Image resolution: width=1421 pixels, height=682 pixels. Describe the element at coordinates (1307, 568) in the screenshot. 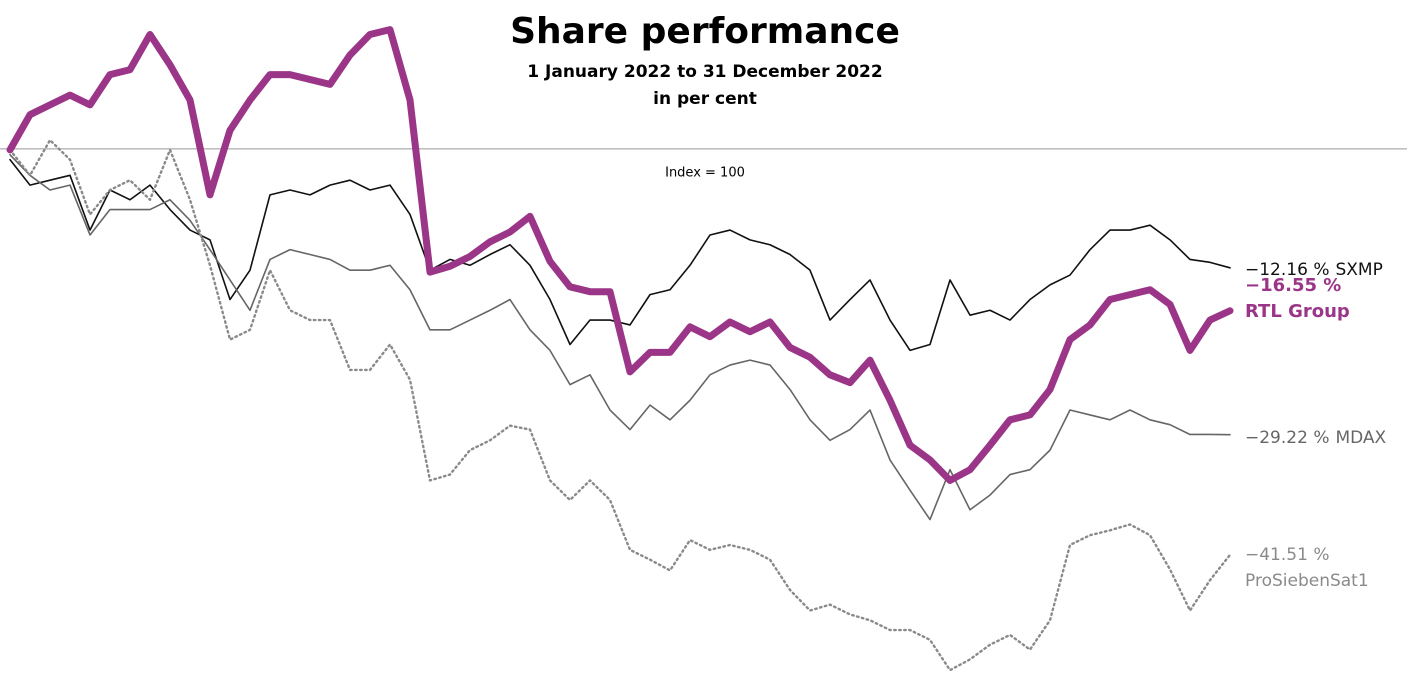

I see `end-label: −41.51 % ProSiebenSat1` at that location.